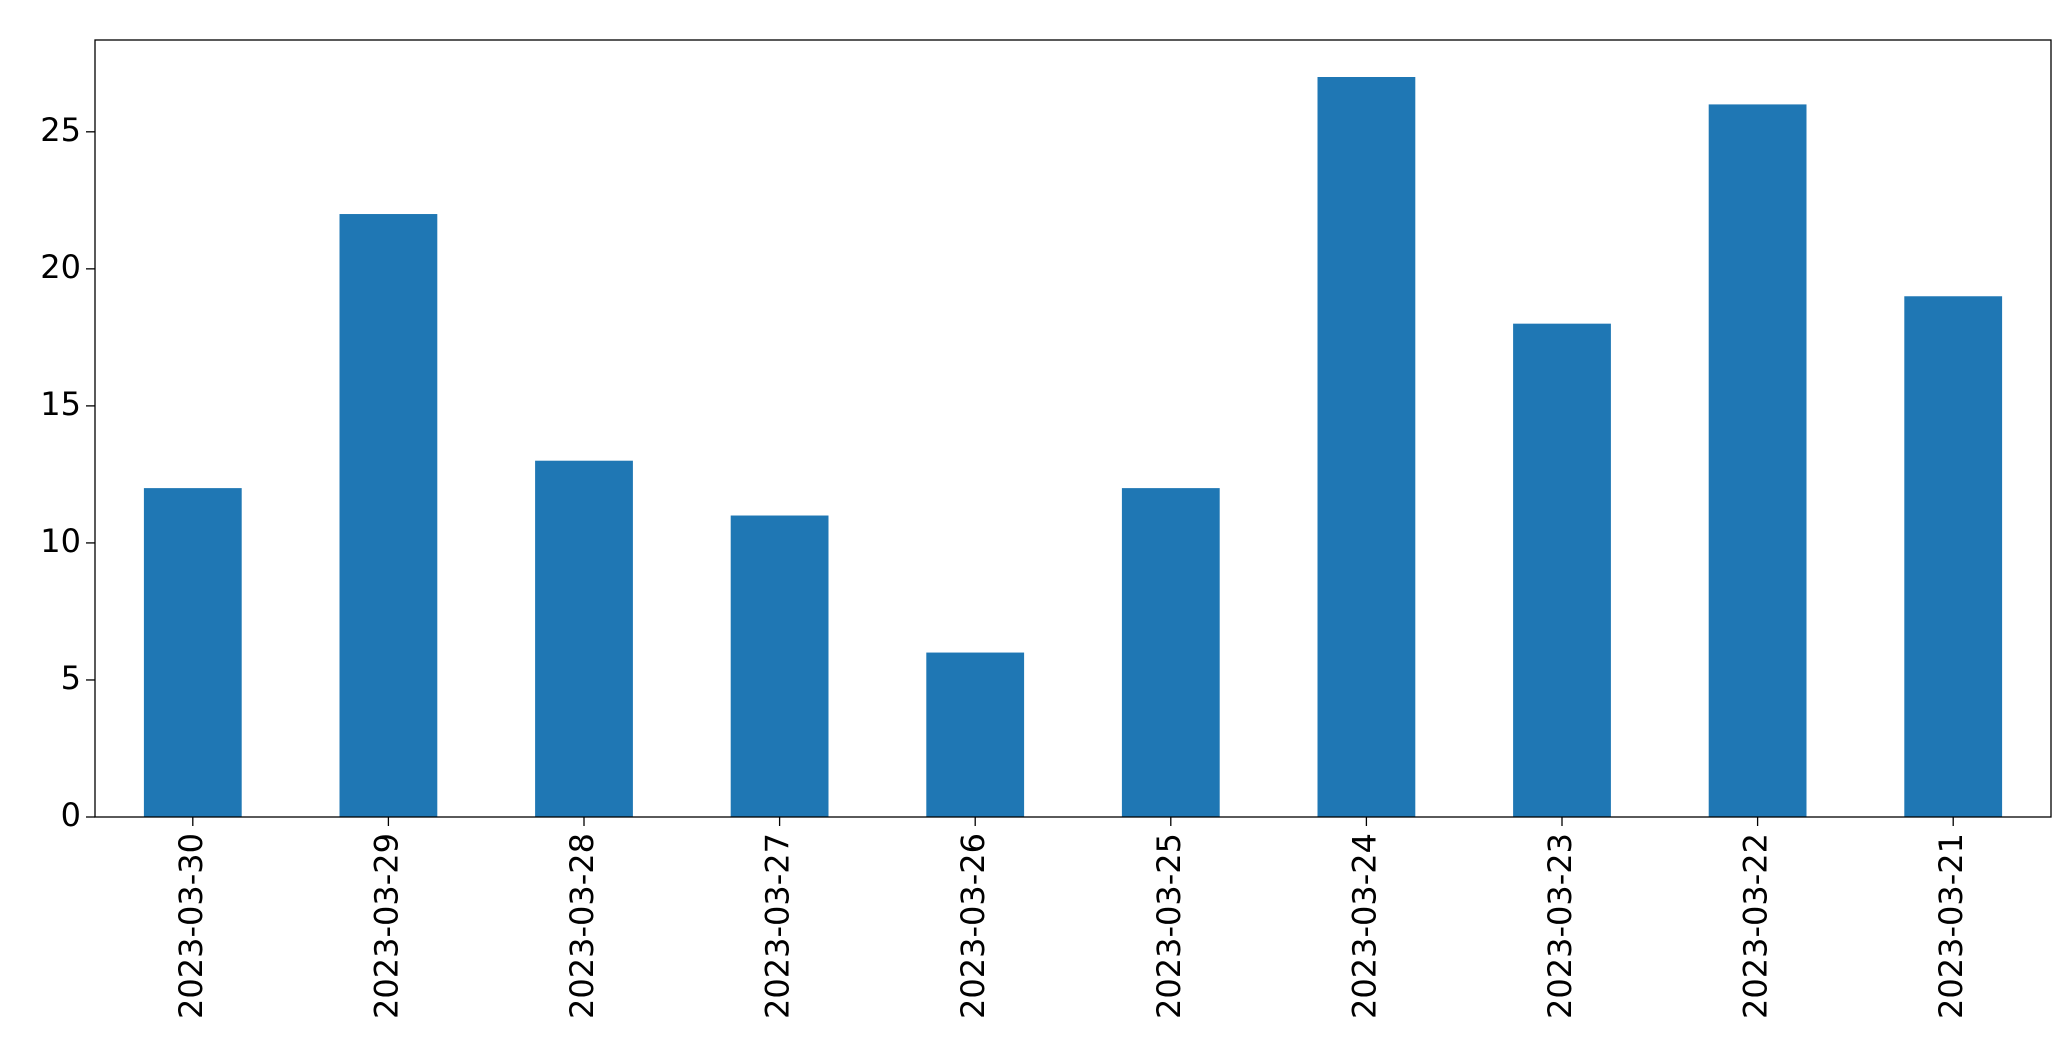  I want to click on y-tick-label: 5, so click(71, 678).